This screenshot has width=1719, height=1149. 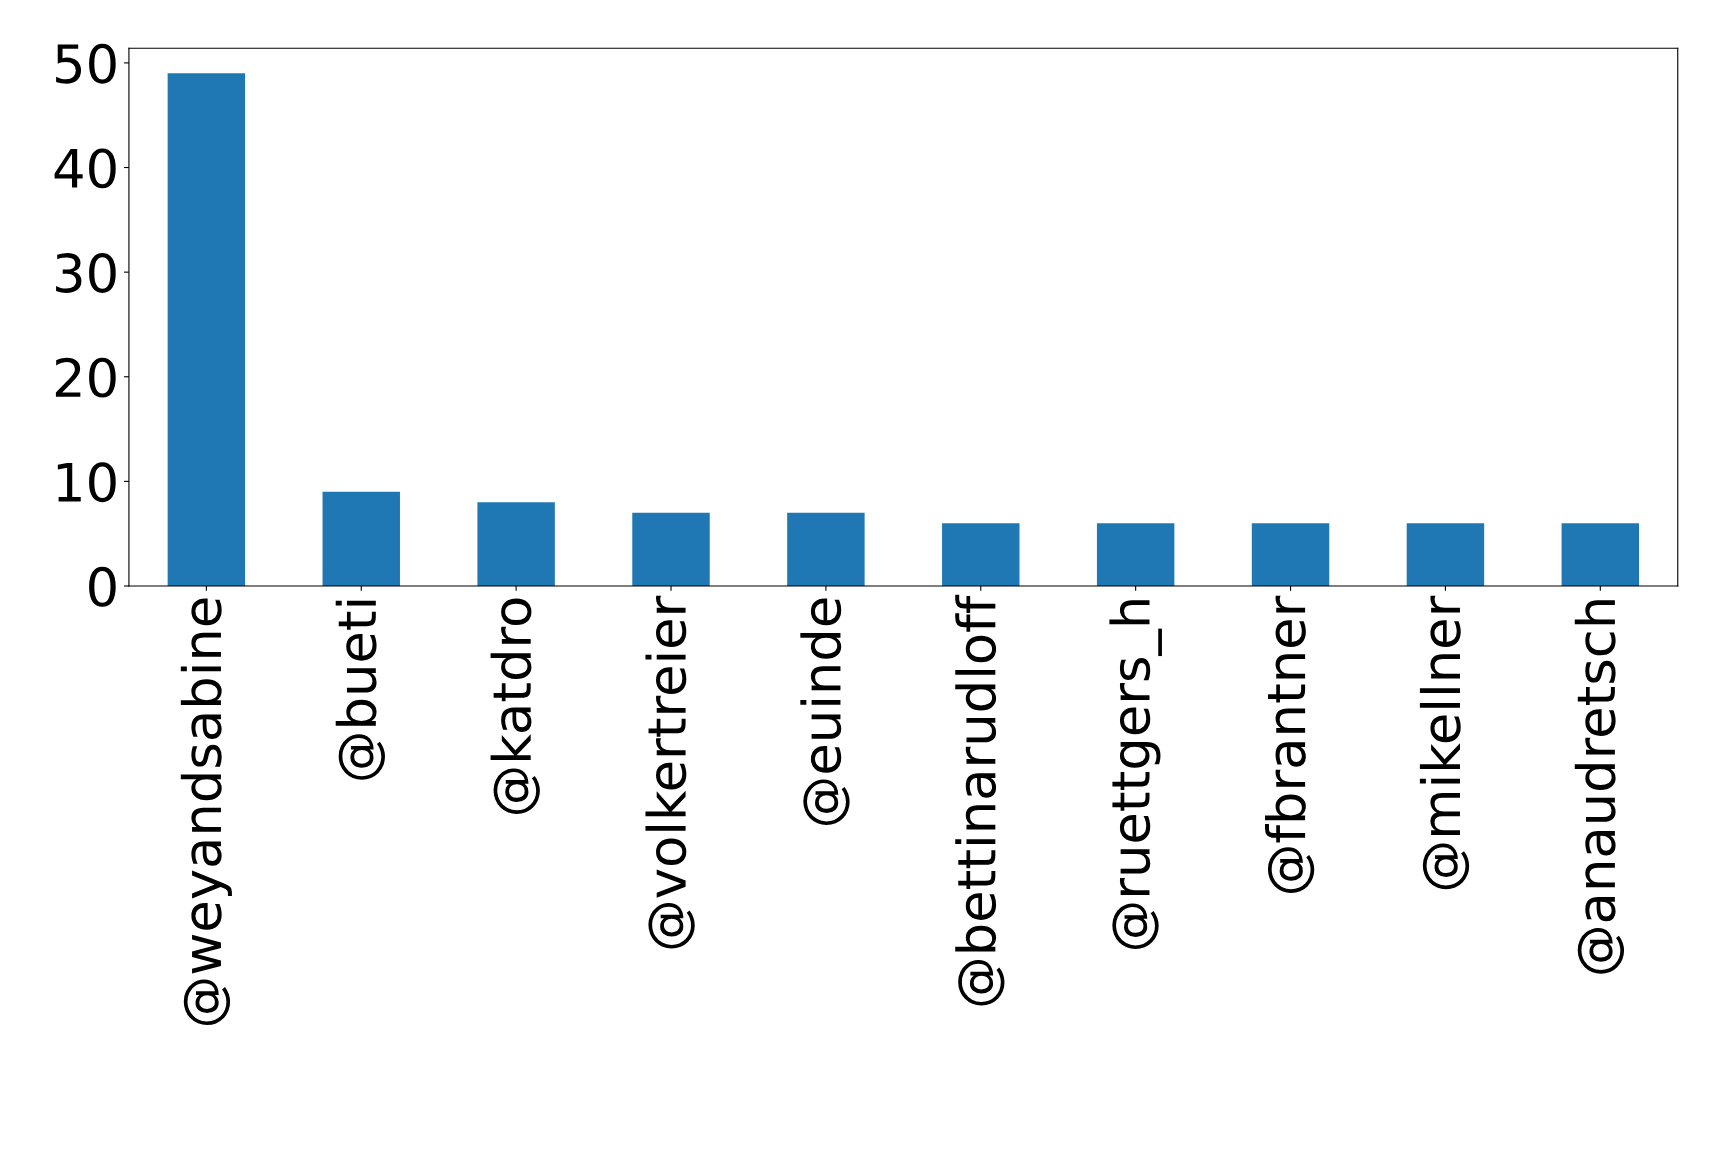 What do you see at coordinates (1135, 775) in the screenshot?
I see `x-tick-label: @ruettgers_h` at bounding box center [1135, 775].